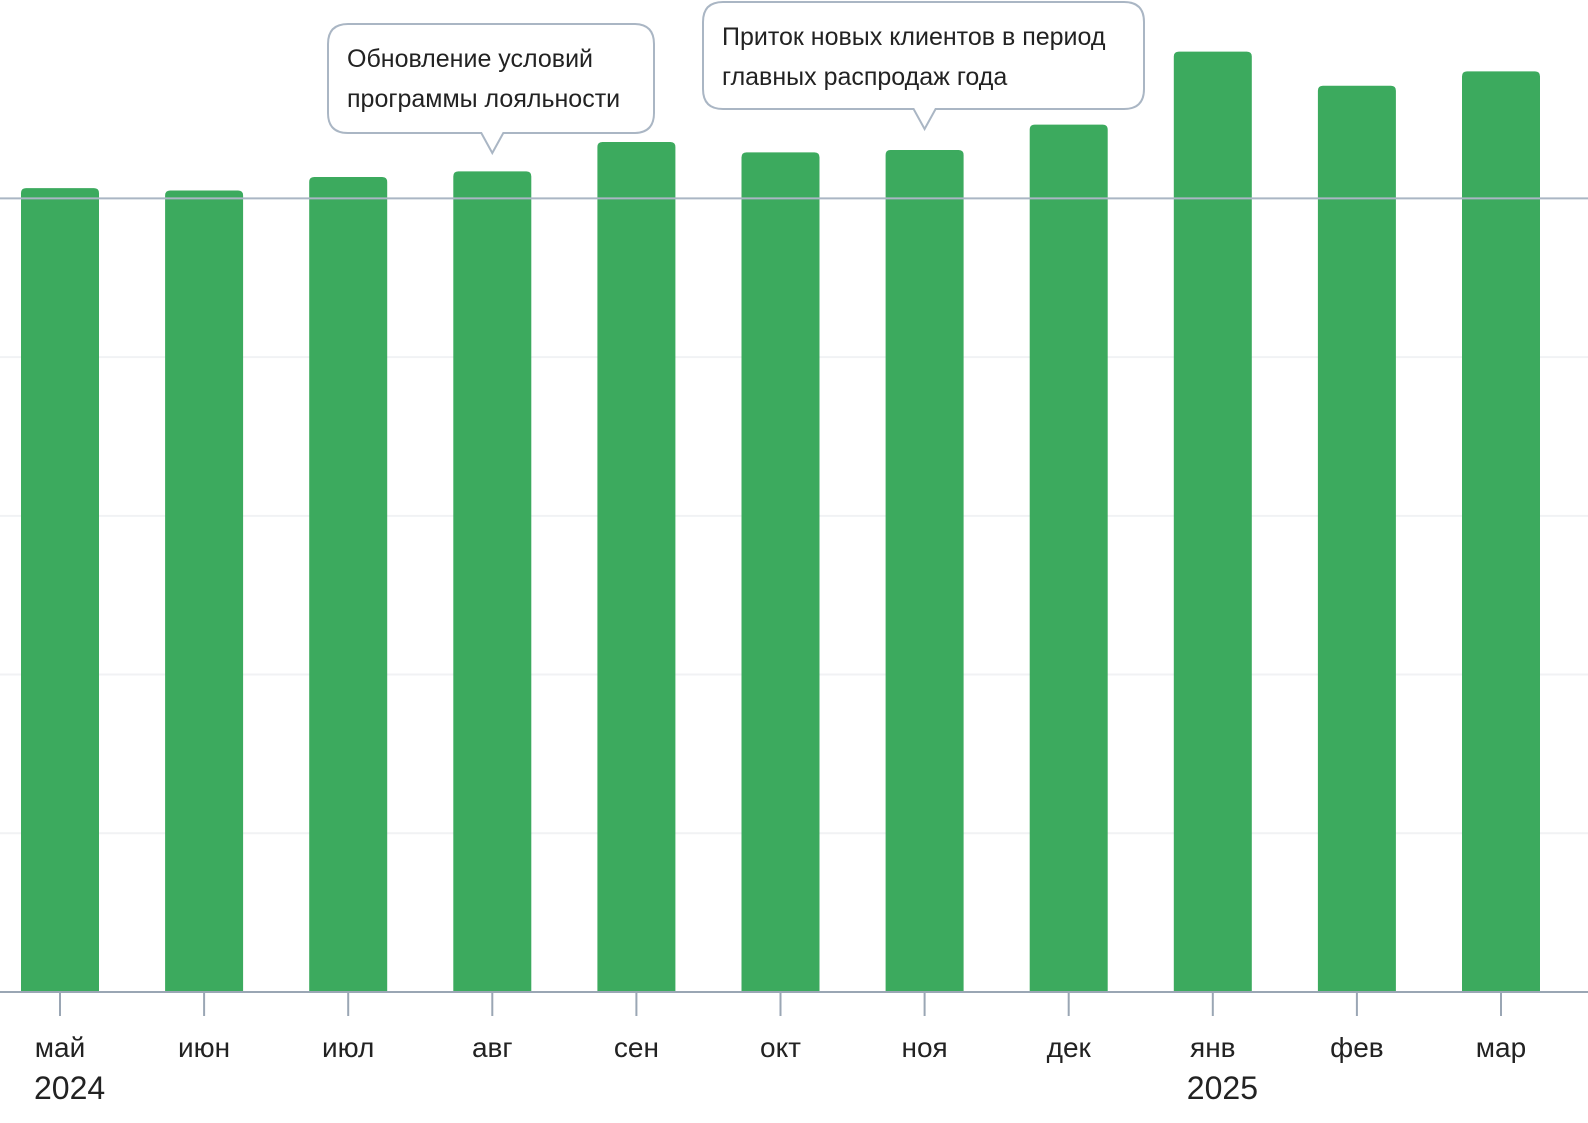  What do you see at coordinates (636, 1047) in the screenshot?
I see `x-tick-label: сен` at bounding box center [636, 1047].